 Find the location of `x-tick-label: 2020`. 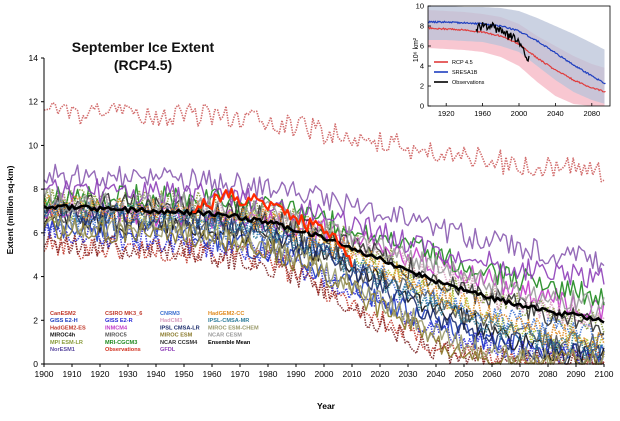

x-tick-label: 2020 is located at coordinates (380, 374).